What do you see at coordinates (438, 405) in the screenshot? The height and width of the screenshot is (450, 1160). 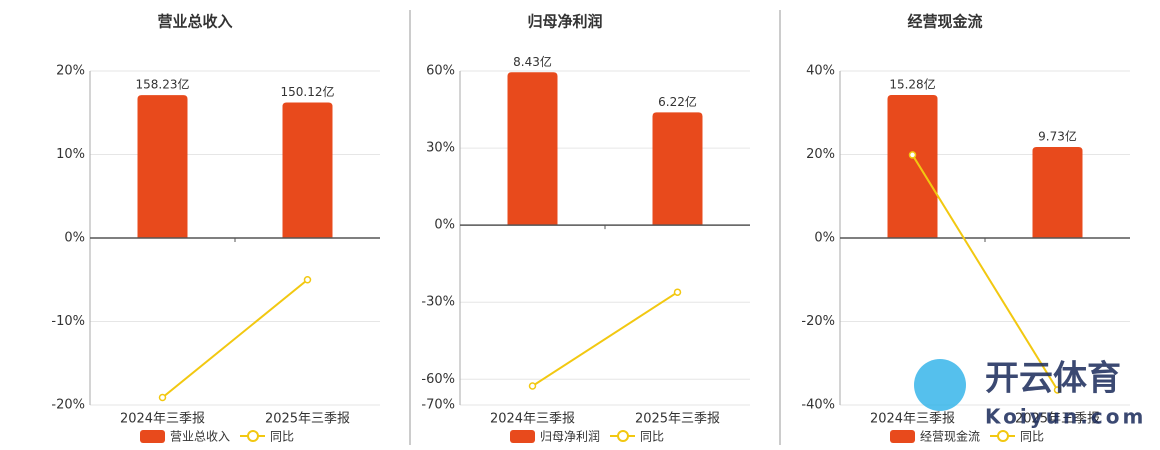 I see `y-tick-label: -70%` at bounding box center [438, 405].